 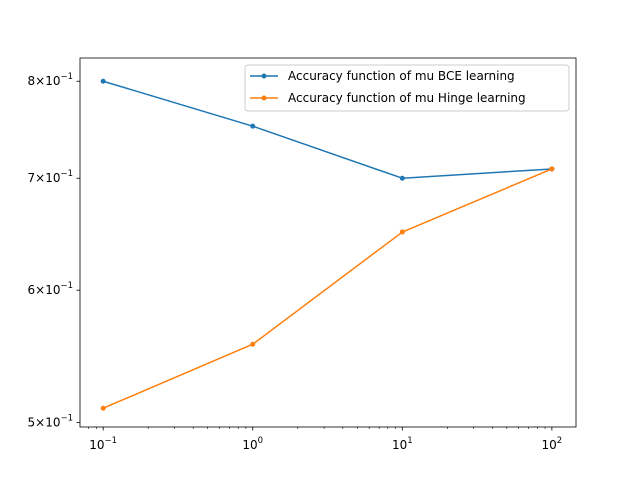 What do you see at coordinates (252, 444) in the screenshot?
I see `x-tick-label: 10⁰` at bounding box center [252, 444].